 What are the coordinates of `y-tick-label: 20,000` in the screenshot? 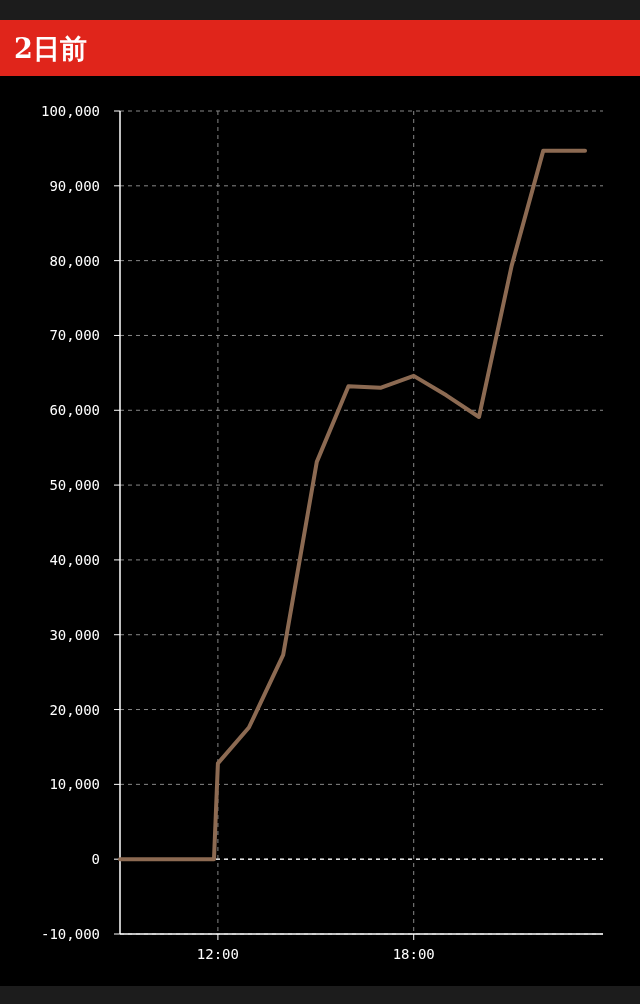 It's located at (74, 709).